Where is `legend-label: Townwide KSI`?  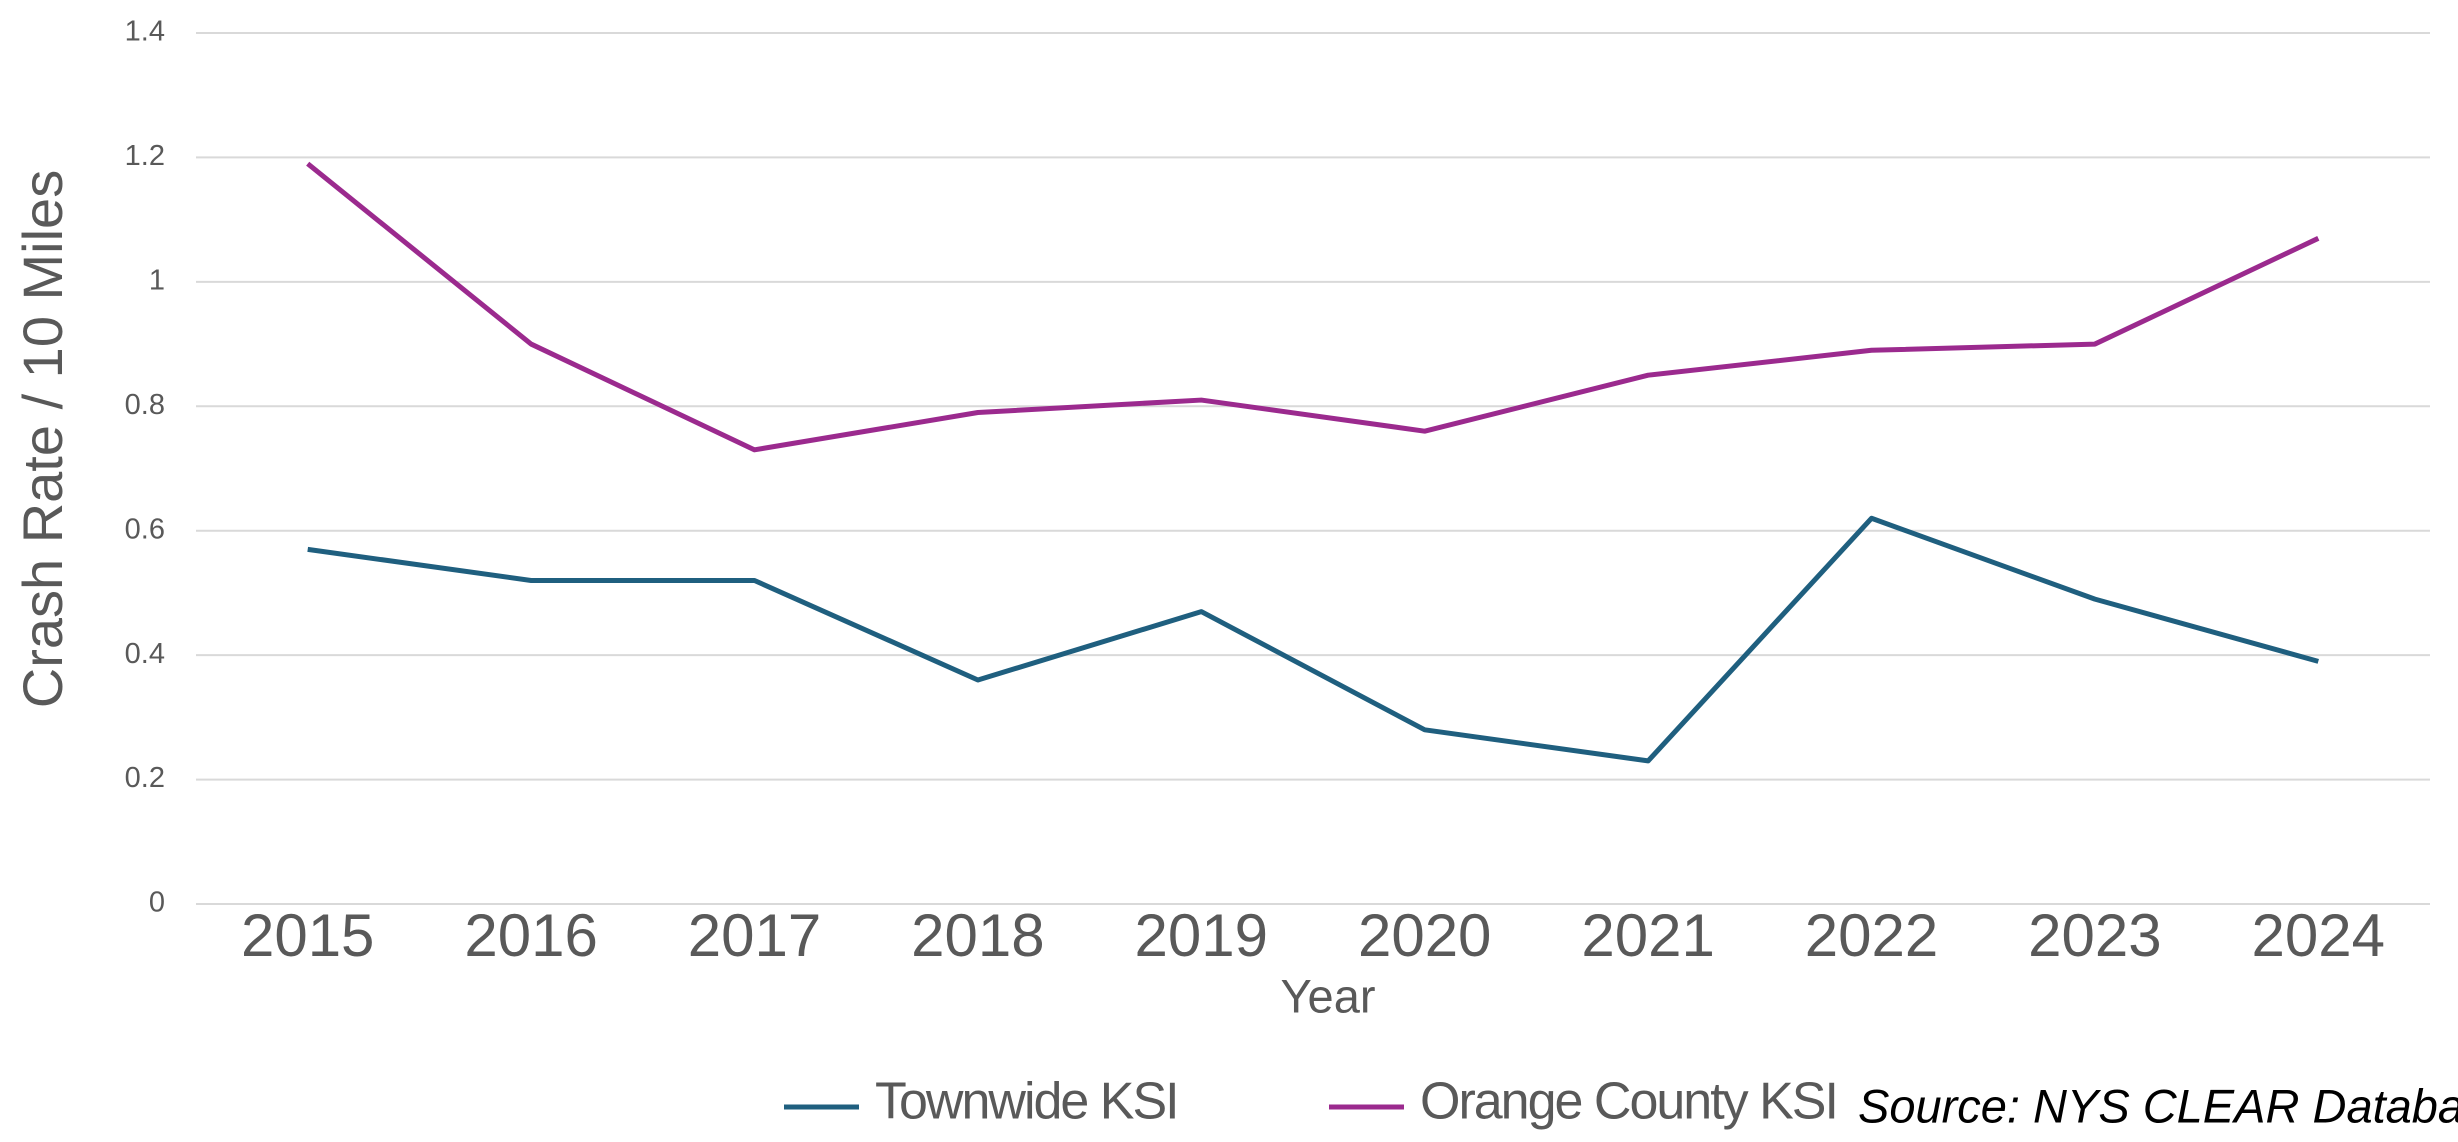
legend-label: Townwide KSI is located at coordinates (1026, 1102).